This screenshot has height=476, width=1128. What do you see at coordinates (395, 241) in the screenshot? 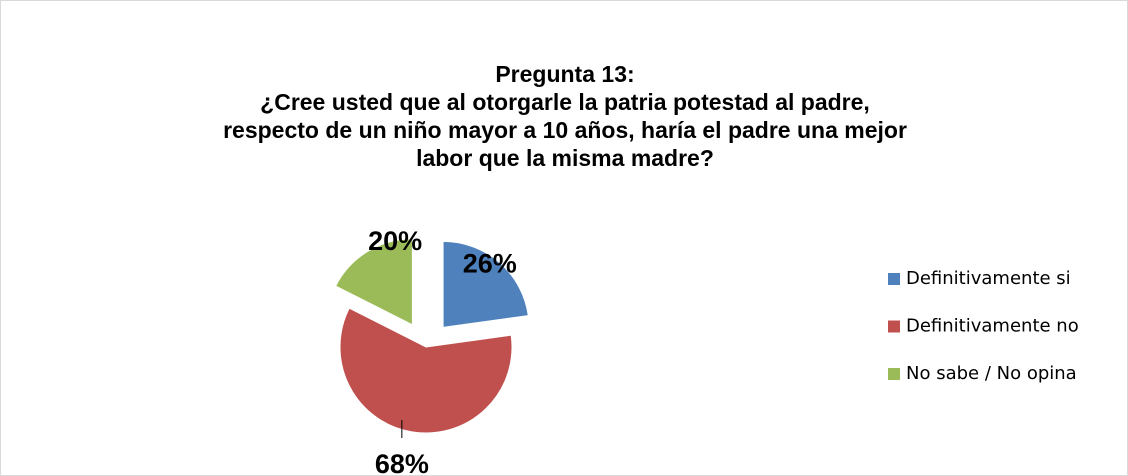
I see `data-label: 20%` at bounding box center [395, 241].